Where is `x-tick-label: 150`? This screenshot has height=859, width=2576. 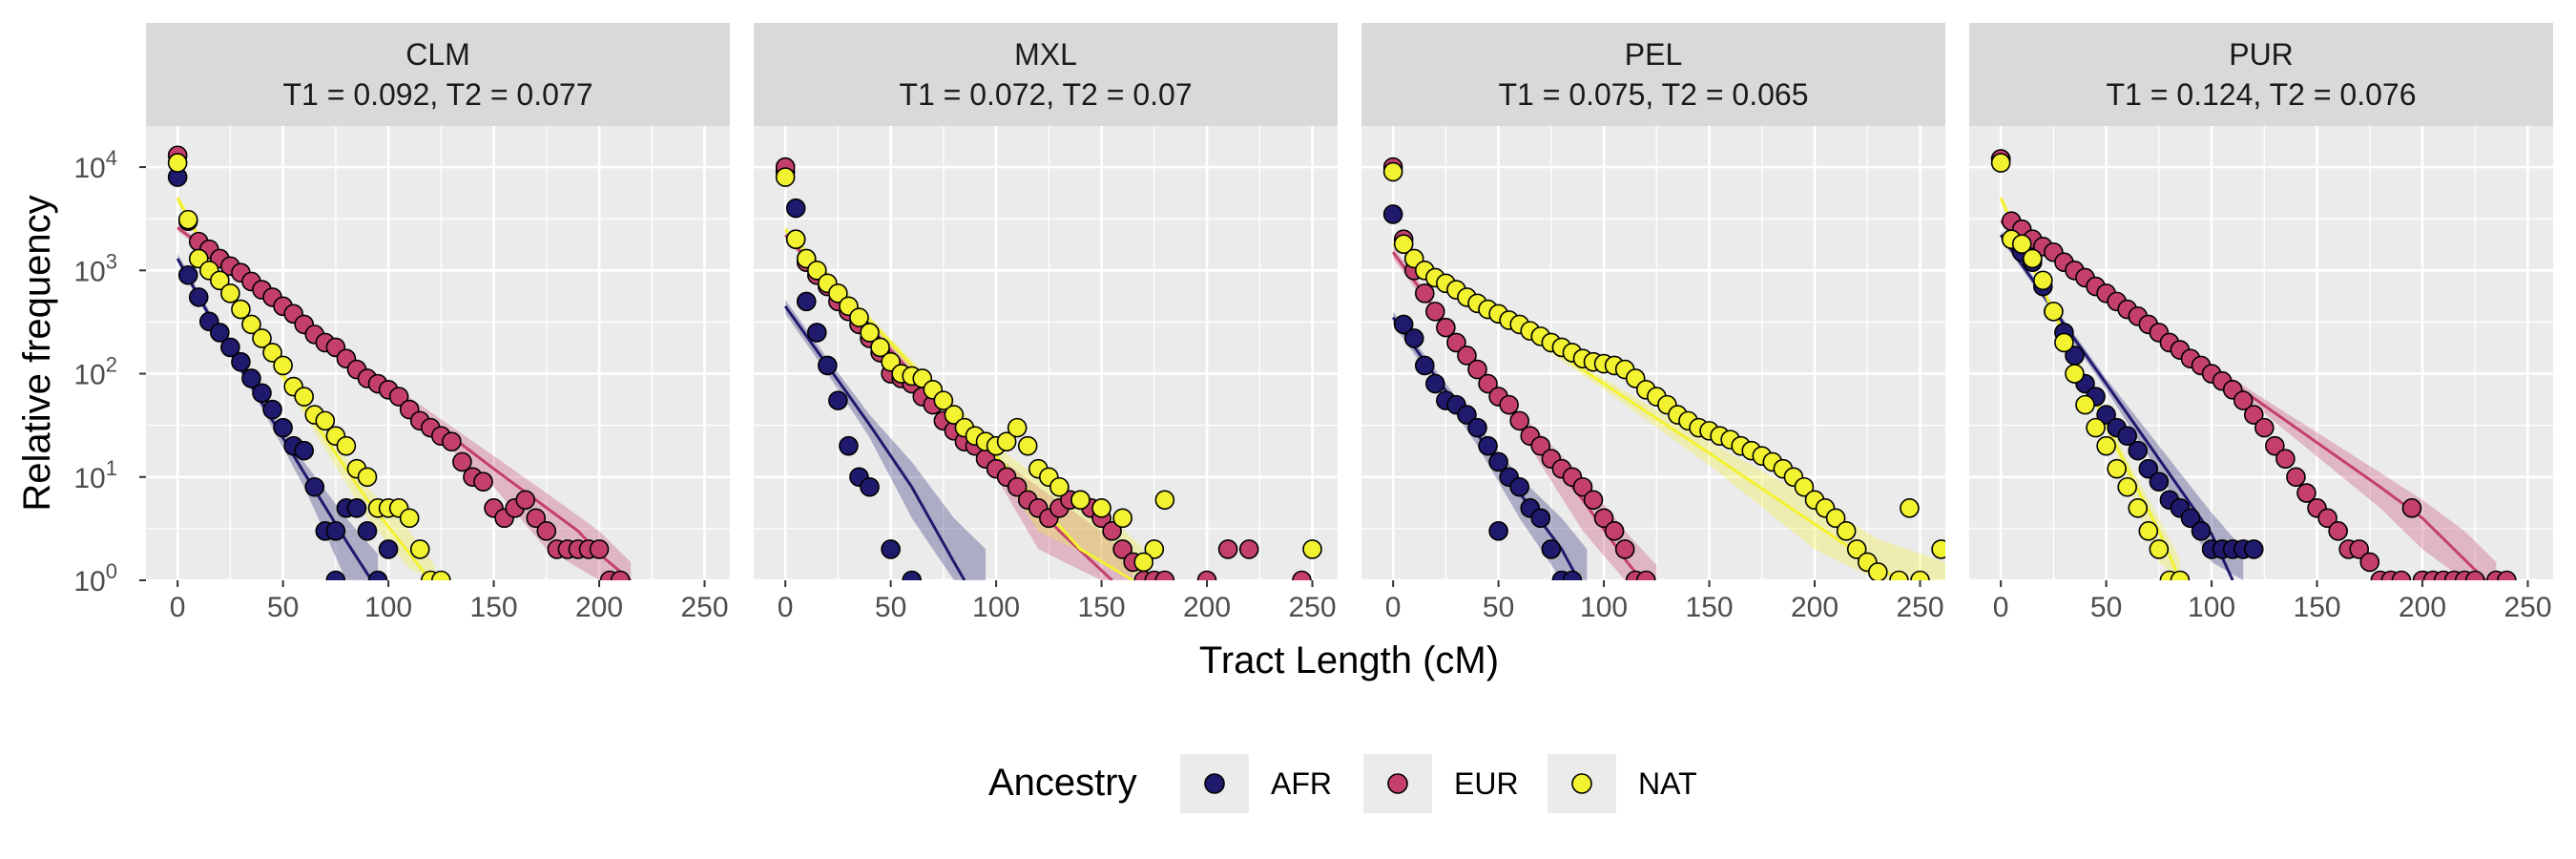
x-tick-label: 150 is located at coordinates (1710, 607).